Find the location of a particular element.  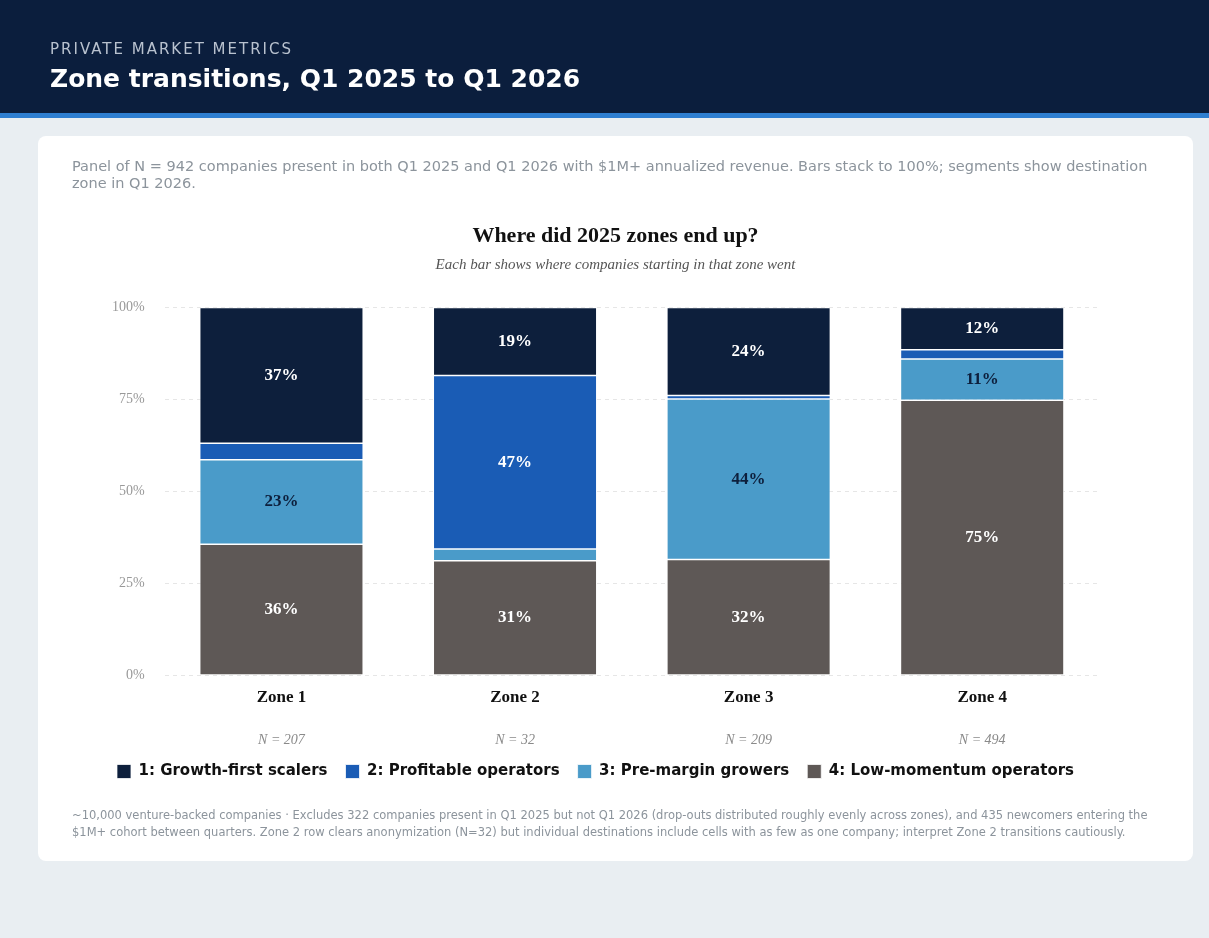

data-label: 11% is located at coordinates (982, 378).